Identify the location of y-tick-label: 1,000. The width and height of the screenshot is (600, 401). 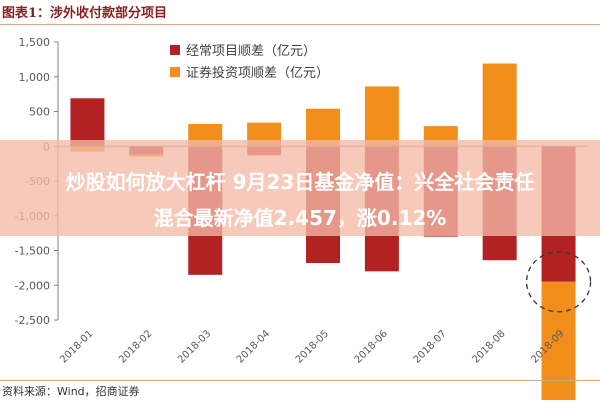
(35, 77).